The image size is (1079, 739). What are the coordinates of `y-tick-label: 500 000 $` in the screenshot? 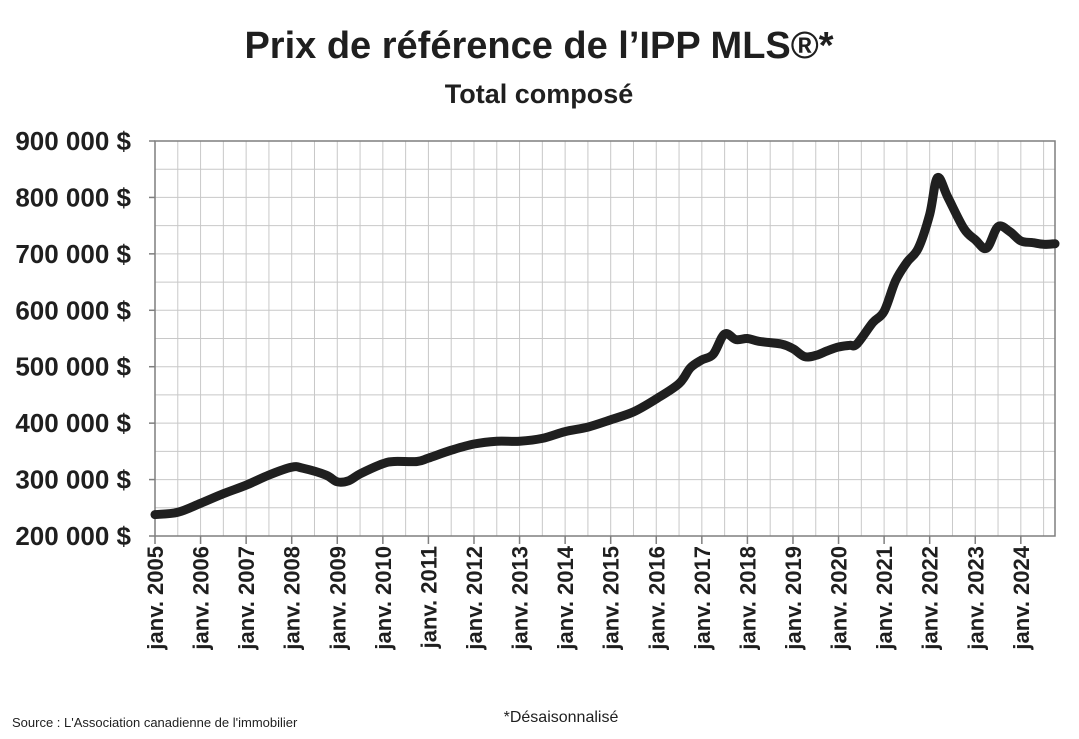 It's located at (73, 367).